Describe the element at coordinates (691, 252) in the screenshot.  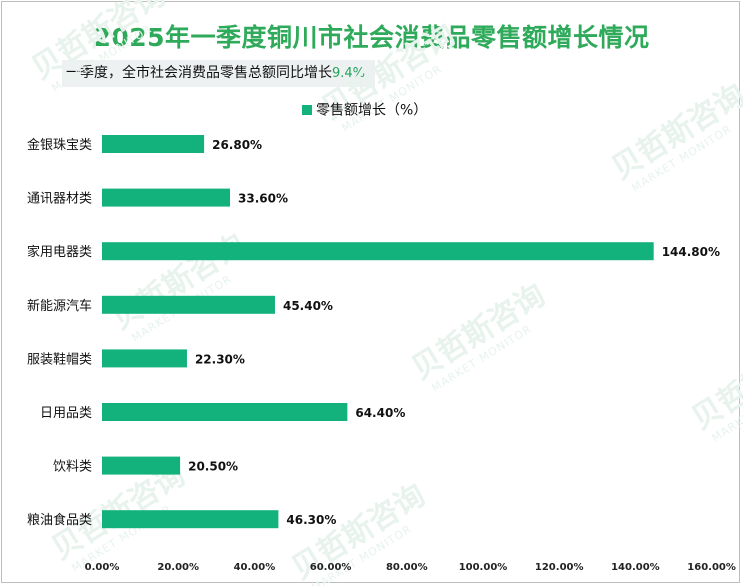
I see `value-label: 144.80%` at that location.